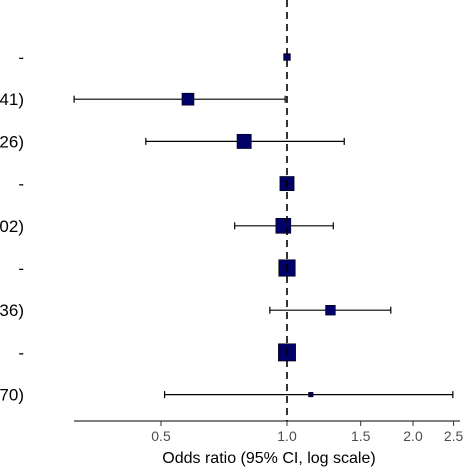  What do you see at coordinates (12, 226) in the screenshot?
I see `row-label: 02)` at bounding box center [12, 226].